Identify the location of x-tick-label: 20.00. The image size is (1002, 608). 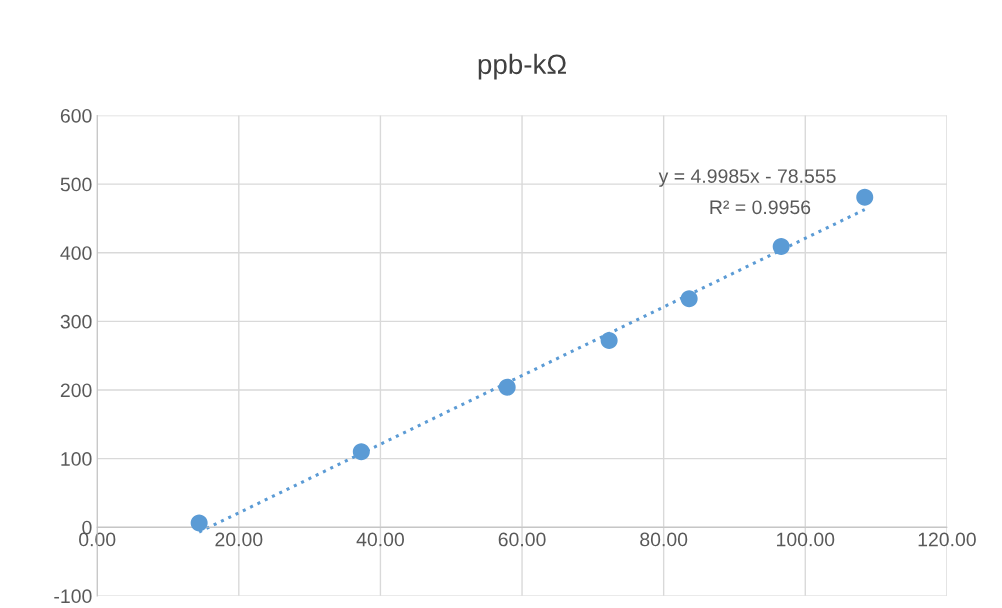
(239, 539).